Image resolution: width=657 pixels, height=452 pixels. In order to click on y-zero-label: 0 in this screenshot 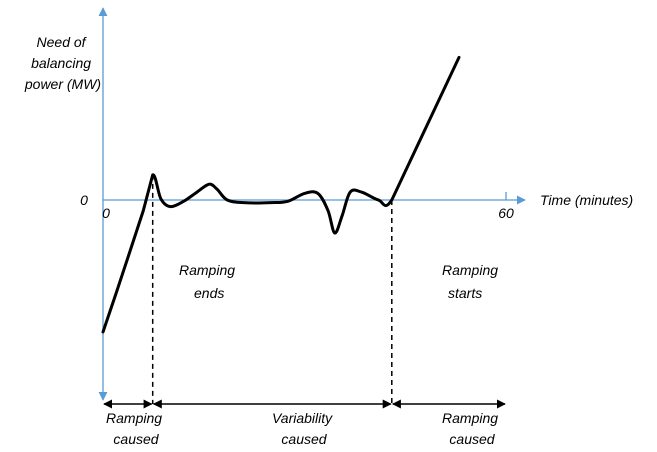, I will do `click(84, 200)`.